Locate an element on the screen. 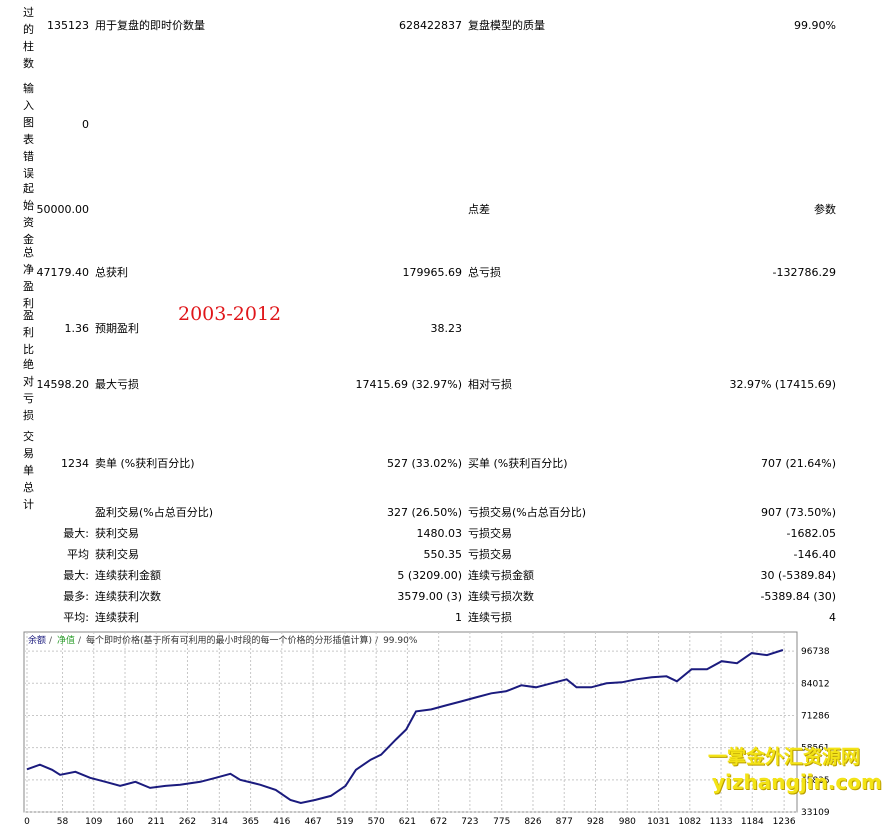 The width and height of the screenshot is (882, 830). row-label: 交易单总计 is located at coordinates (28, 470).